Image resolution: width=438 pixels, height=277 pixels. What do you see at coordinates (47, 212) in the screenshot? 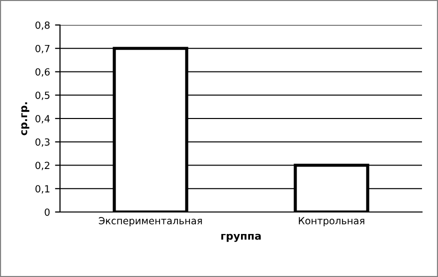
I see `y-tick-label: 0` at bounding box center [47, 212].